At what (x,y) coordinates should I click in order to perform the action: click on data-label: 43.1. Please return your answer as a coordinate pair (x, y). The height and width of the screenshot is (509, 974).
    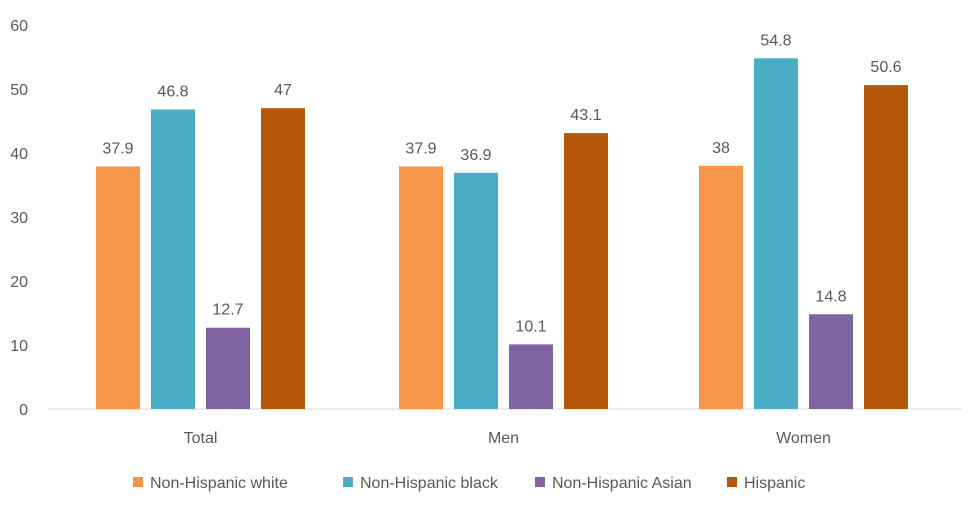
    Looking at the image, I should click on (585, 115).